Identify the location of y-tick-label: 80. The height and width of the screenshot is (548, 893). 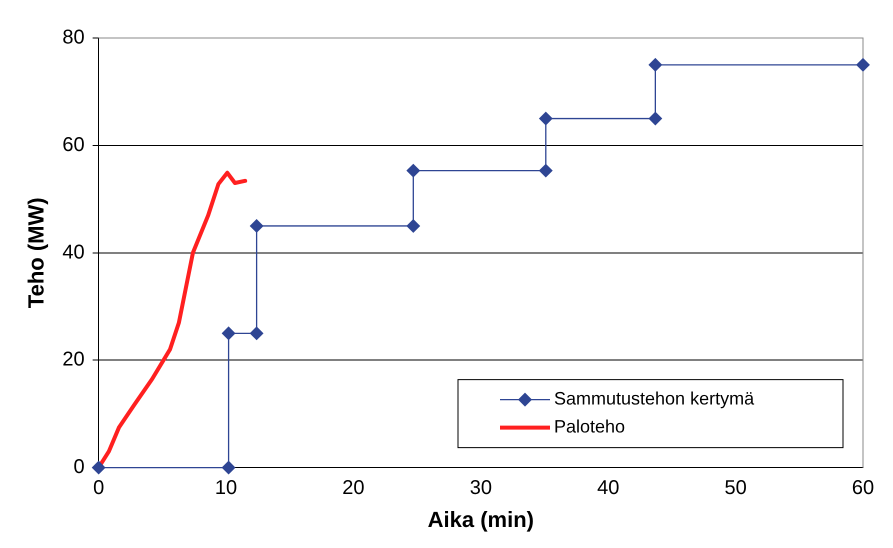
(73, 37).